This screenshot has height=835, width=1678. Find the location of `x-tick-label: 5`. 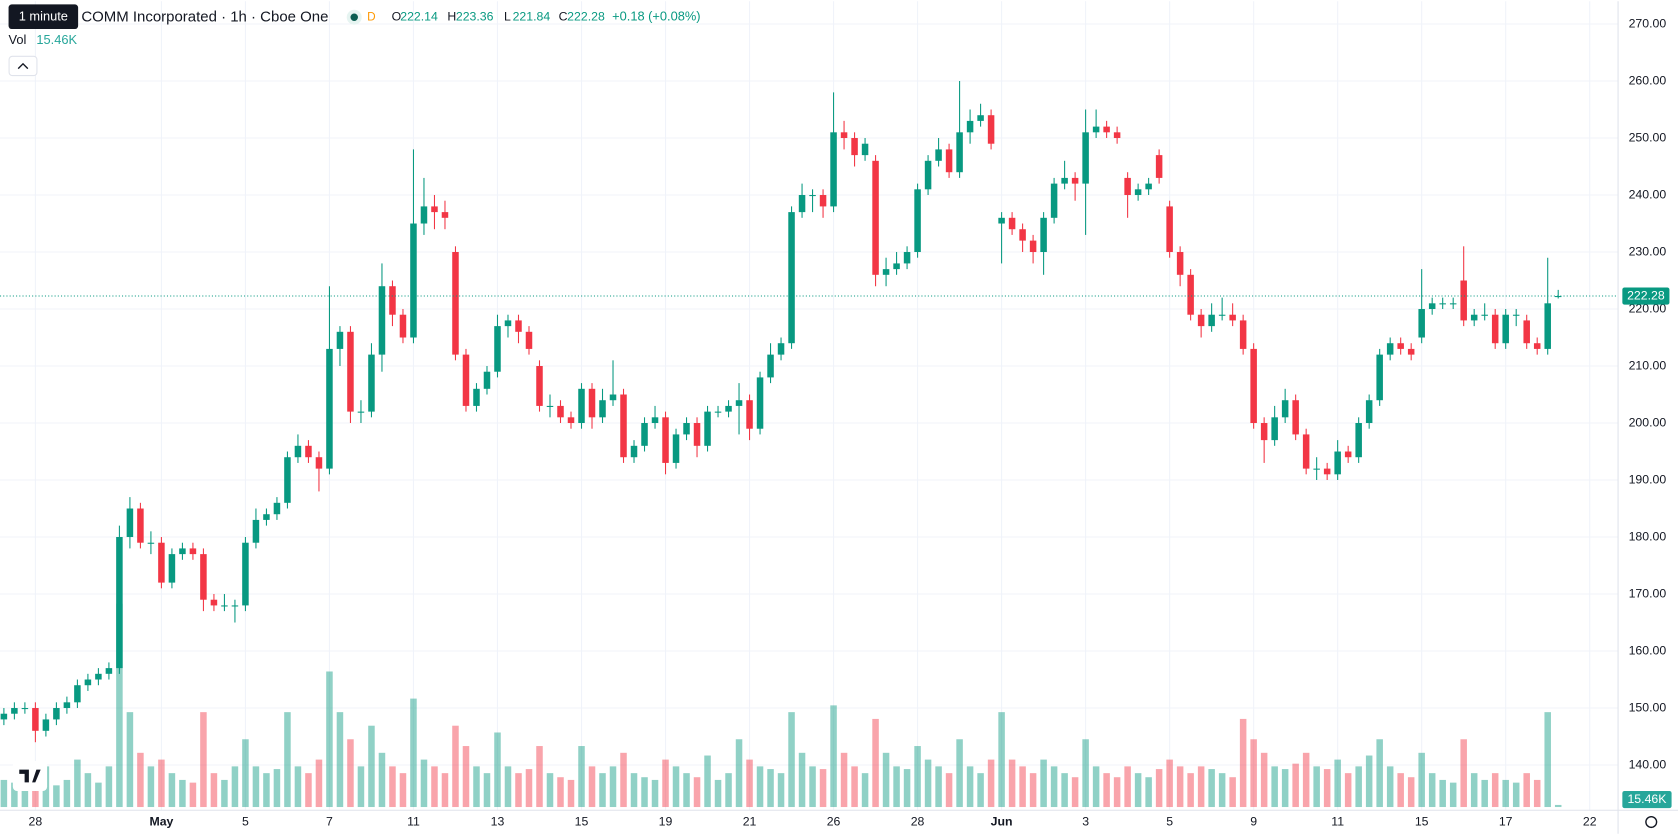

x-tick-label: 5 is located at coordinates (1169, 821).